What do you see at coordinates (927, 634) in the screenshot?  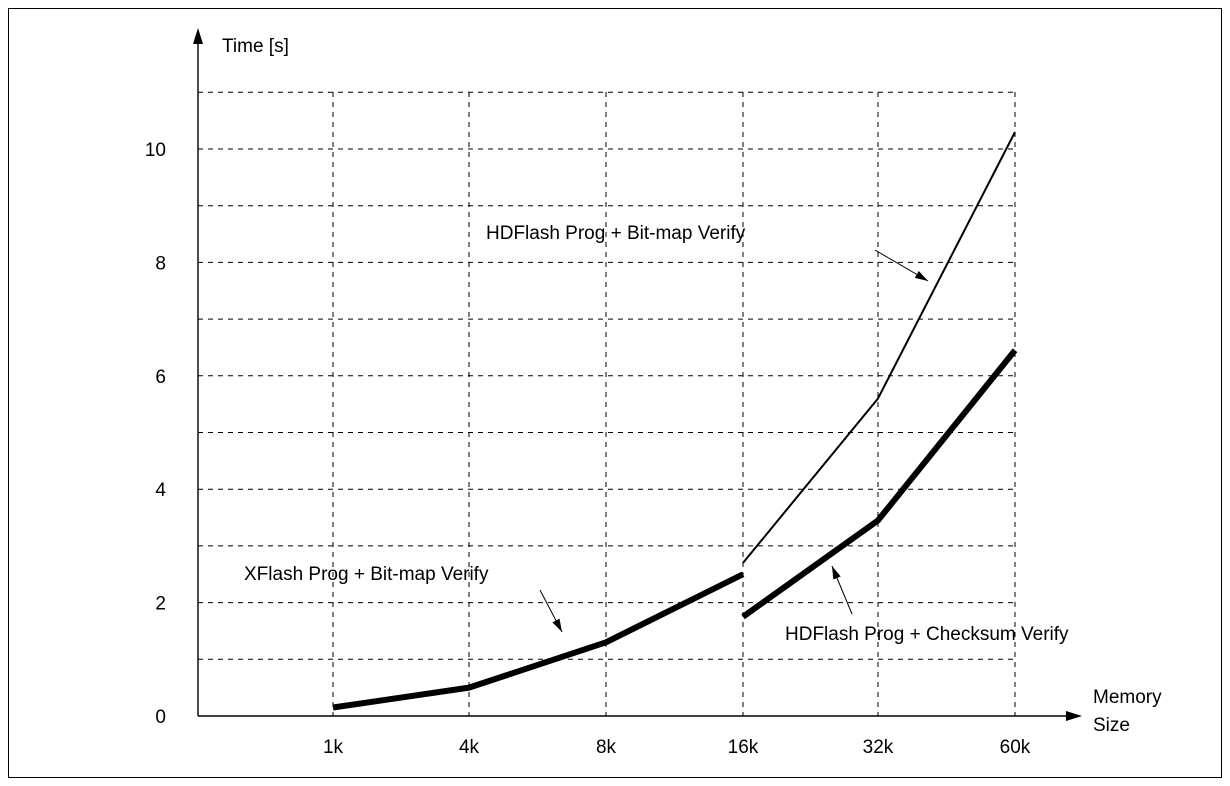 I see `series-label-3: HDFlash Prog + Checksum Verify` at bounding box center [927, 634].